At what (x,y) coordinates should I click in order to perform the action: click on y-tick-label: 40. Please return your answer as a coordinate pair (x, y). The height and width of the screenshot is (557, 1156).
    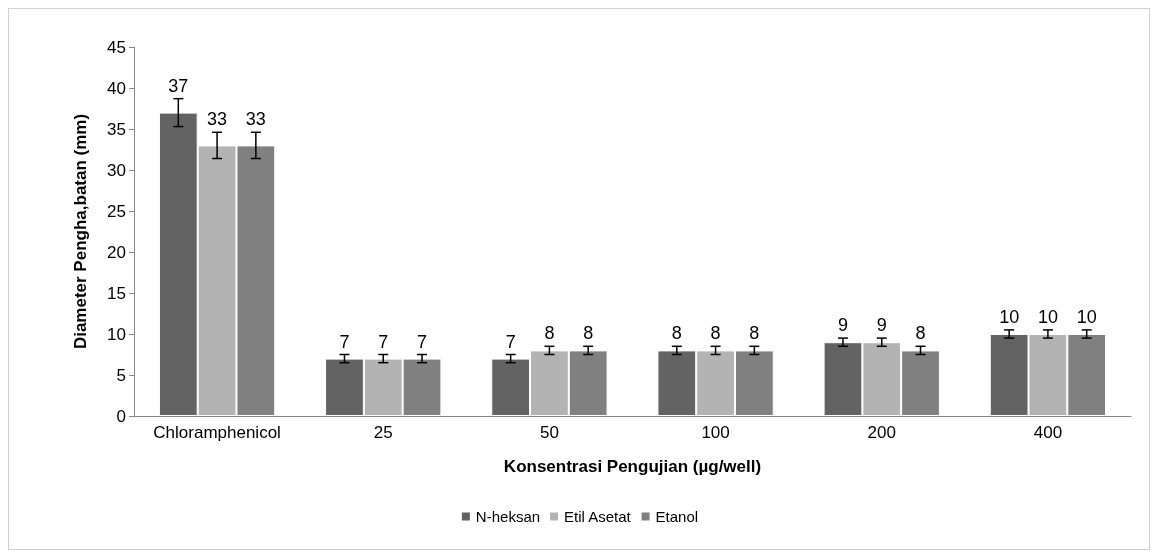
    Looking at the image, I should click on (116, 88).